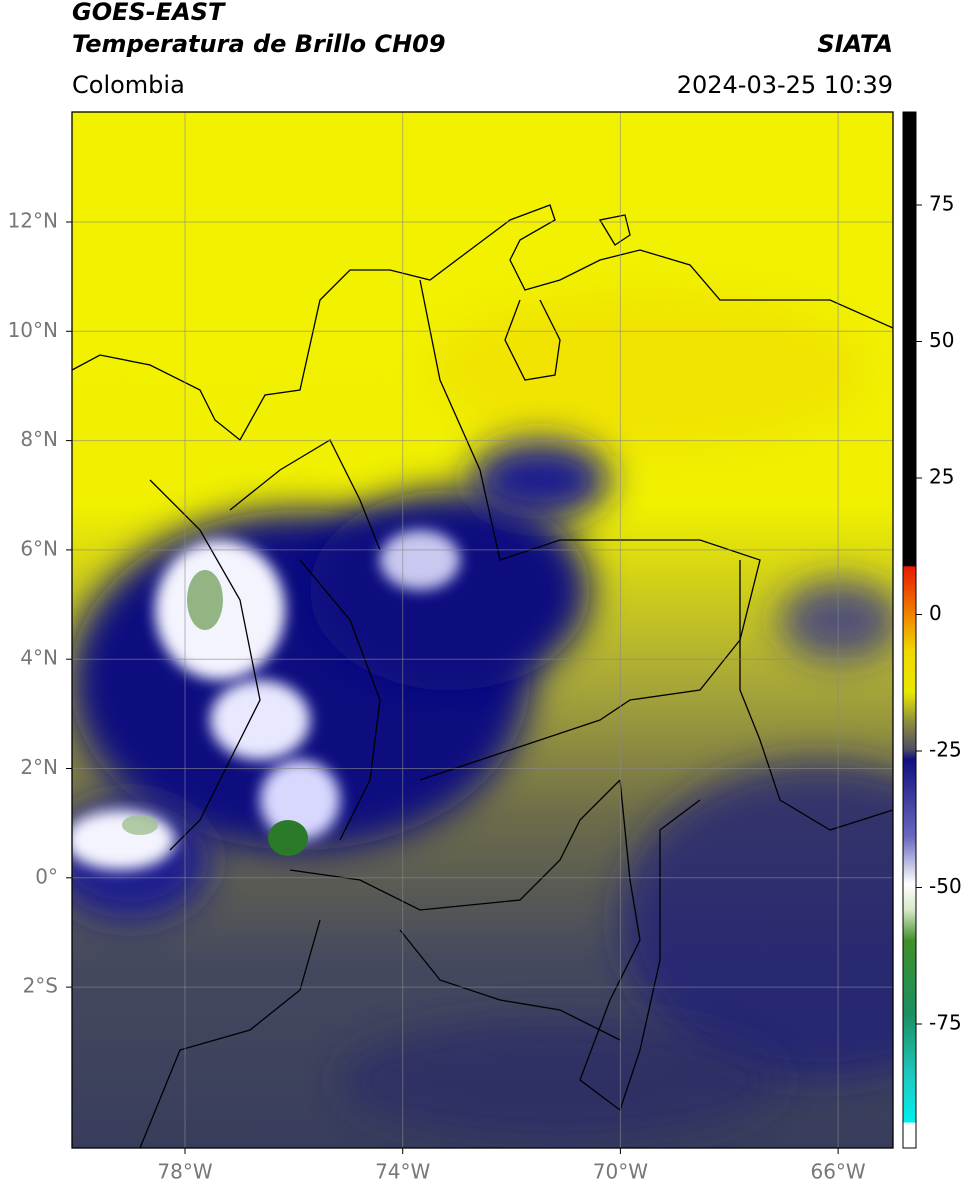 The height and width of the screenshot is (1194, 966). What do you see at coordinates (837, 1172) in the screenshot?
I see `lon-label: 66°W` at bounding box center [837, 1172].